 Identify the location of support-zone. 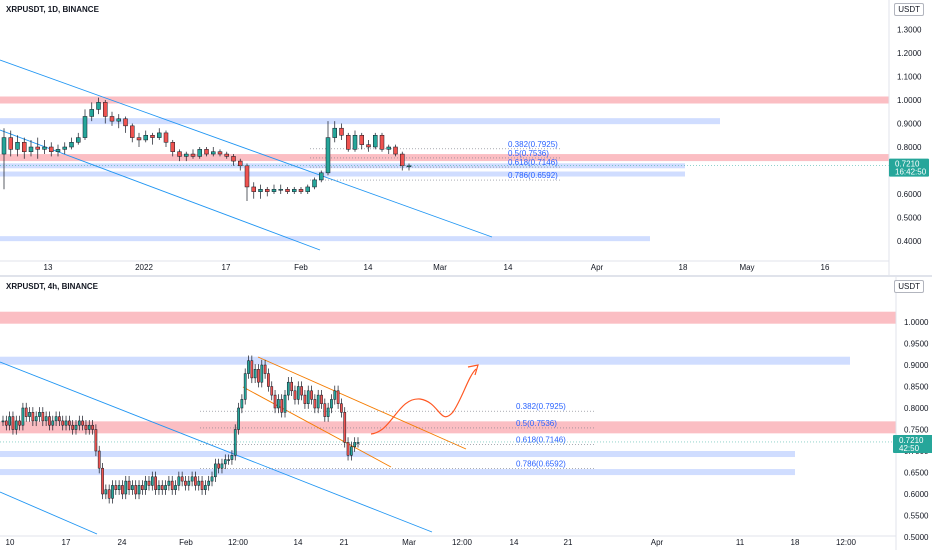
(397, 454).